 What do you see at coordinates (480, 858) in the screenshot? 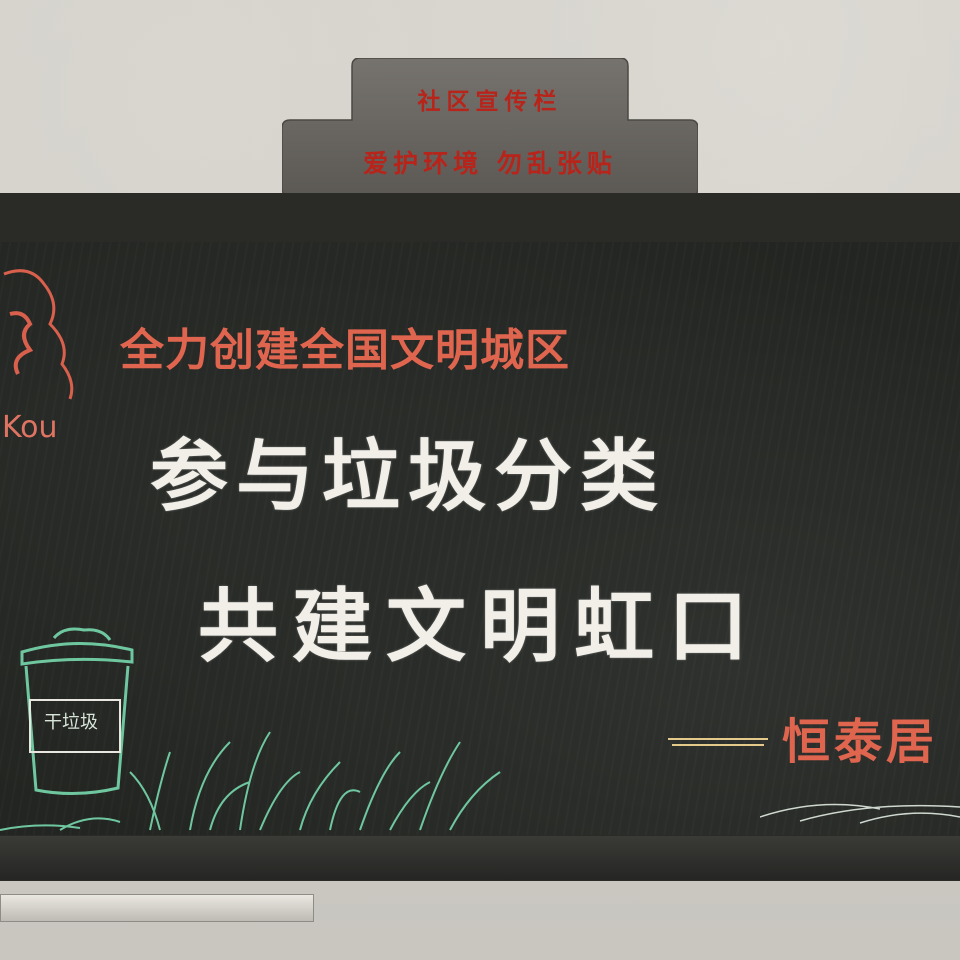
I see `chalk-ledge` at bounding box center [480, 858].